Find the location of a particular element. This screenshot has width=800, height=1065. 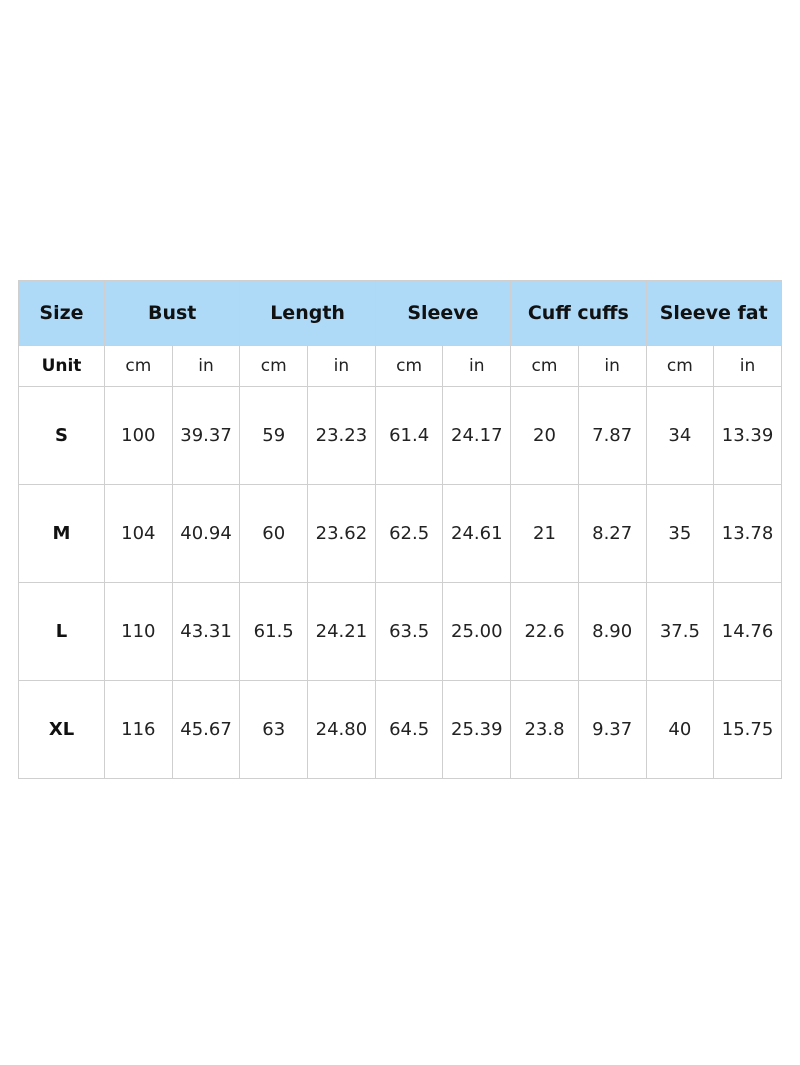

unit-cell: Unit is located at coordinates (61, 366).